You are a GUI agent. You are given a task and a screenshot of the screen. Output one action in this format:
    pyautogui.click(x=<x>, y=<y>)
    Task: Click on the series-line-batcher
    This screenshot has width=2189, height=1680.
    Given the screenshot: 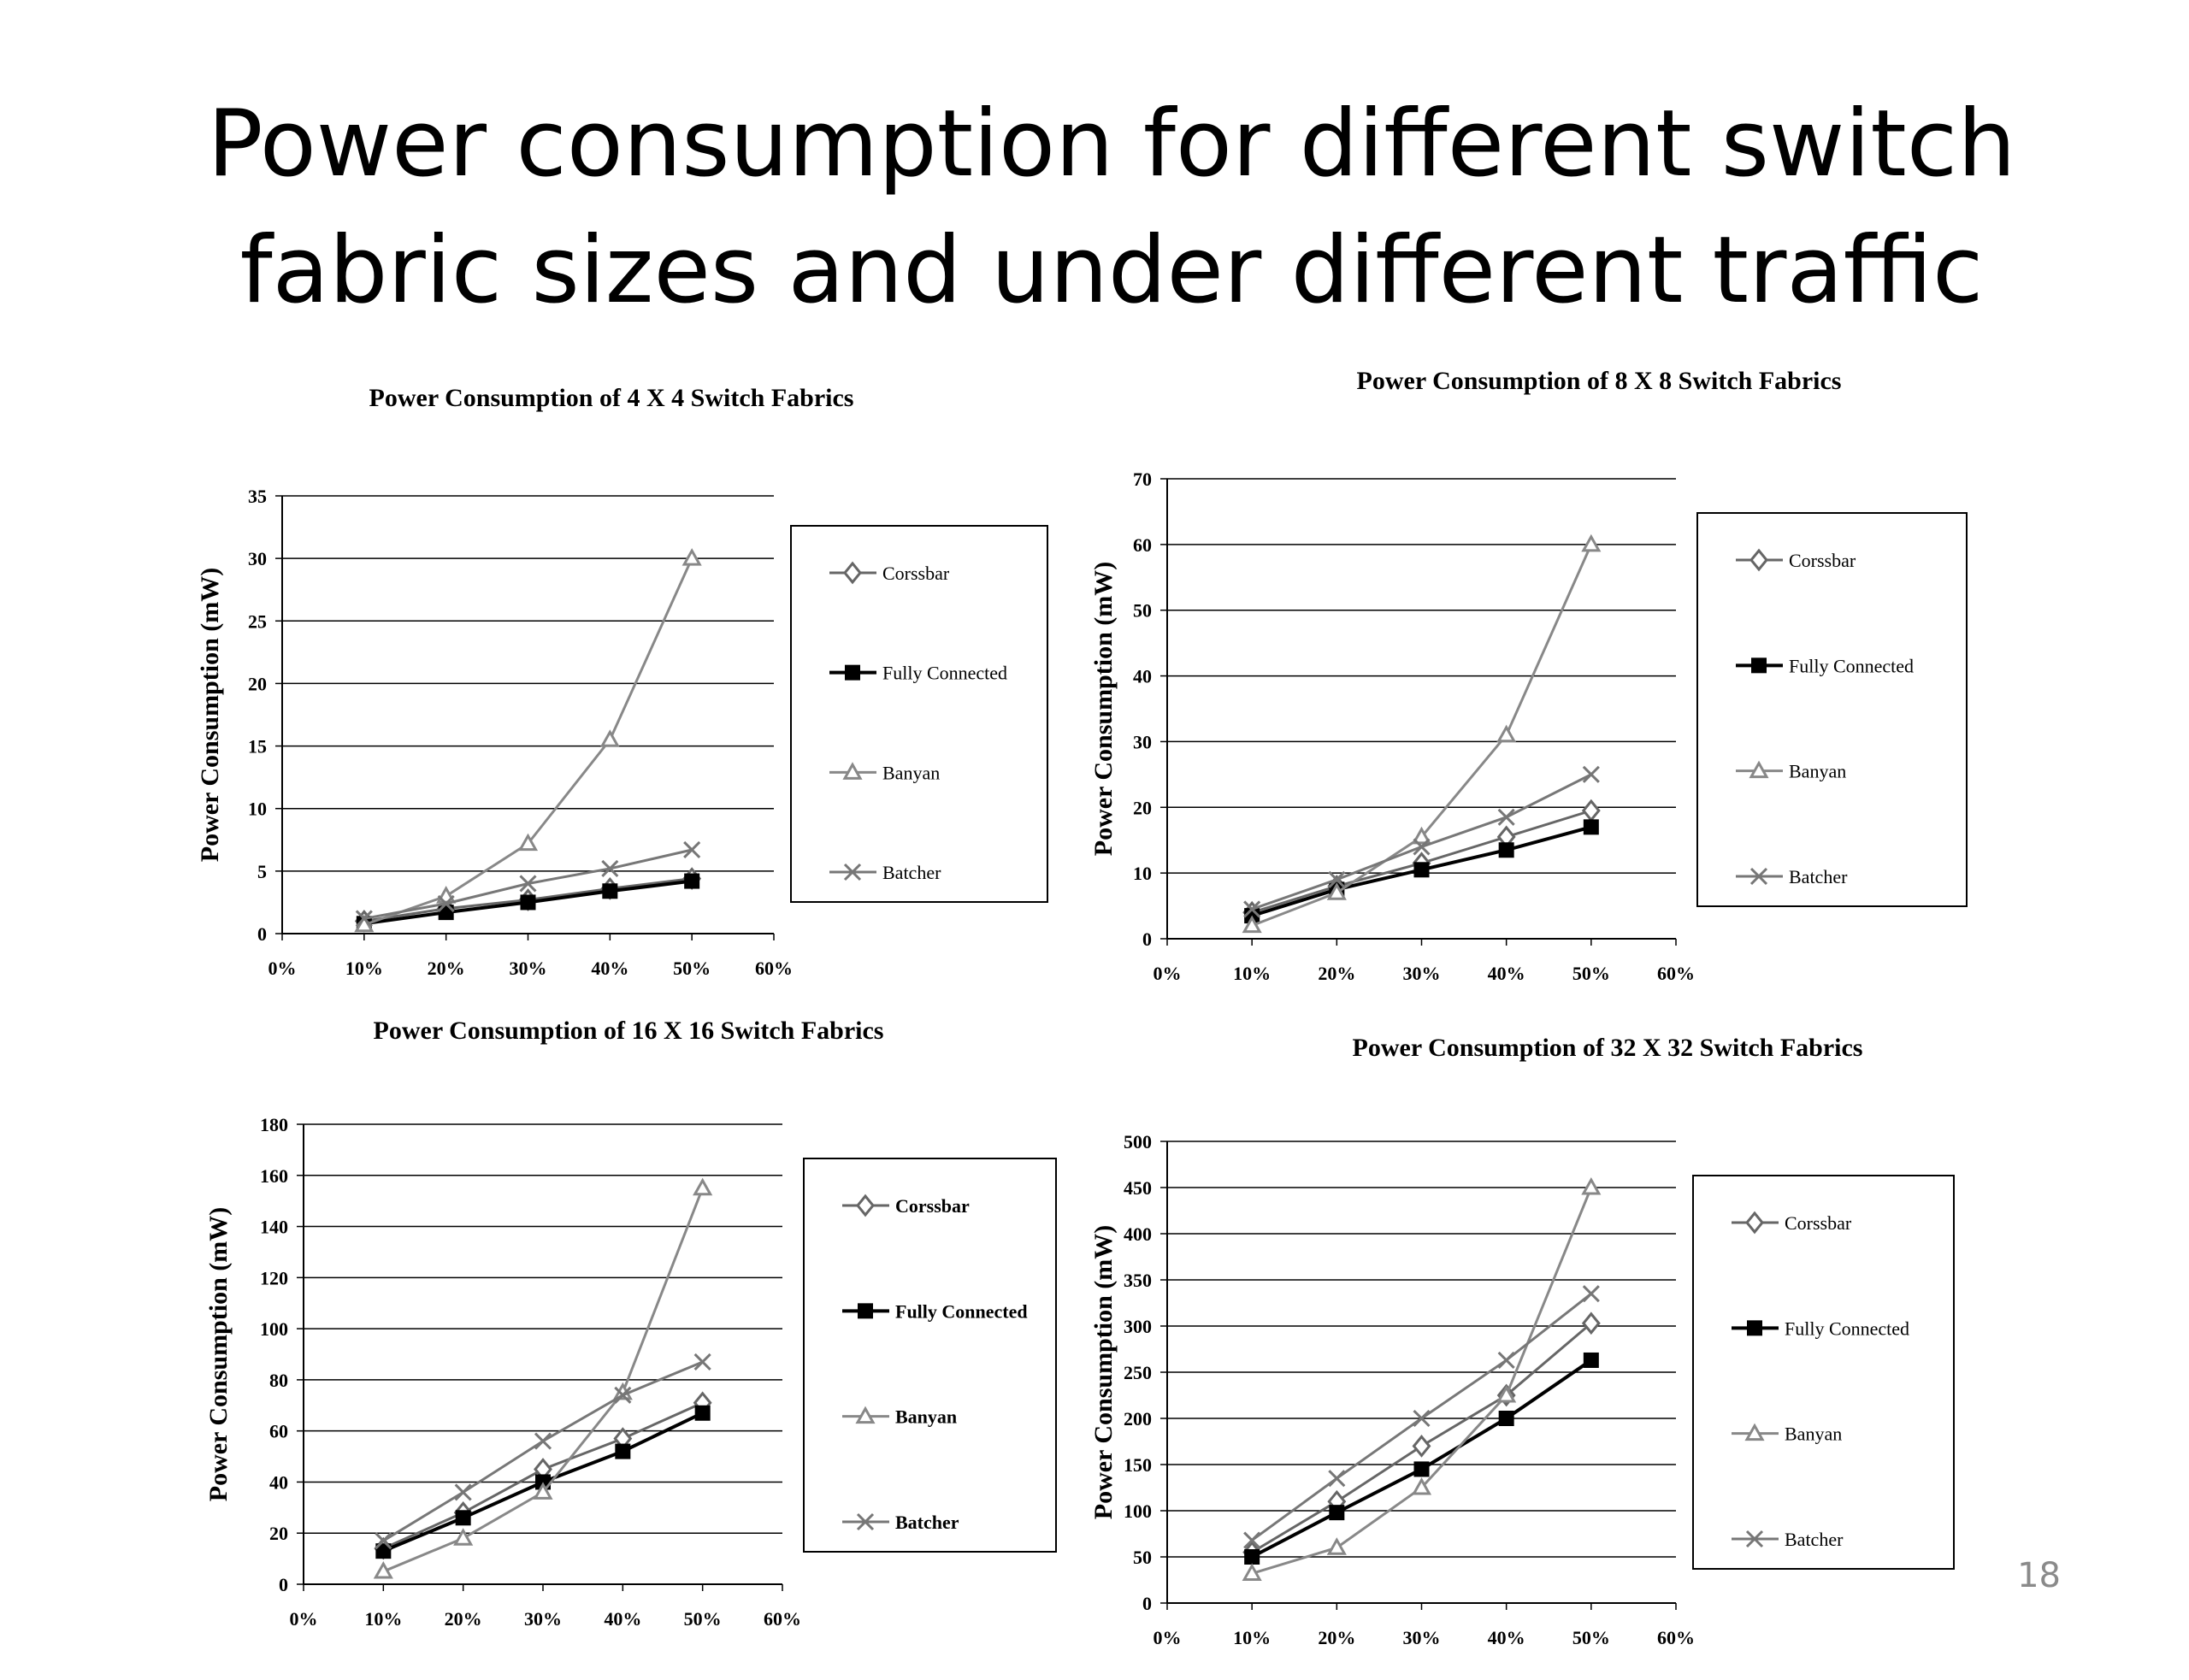 What is the action you would take?
    pyautogui.click(x=543, y=1451)
    